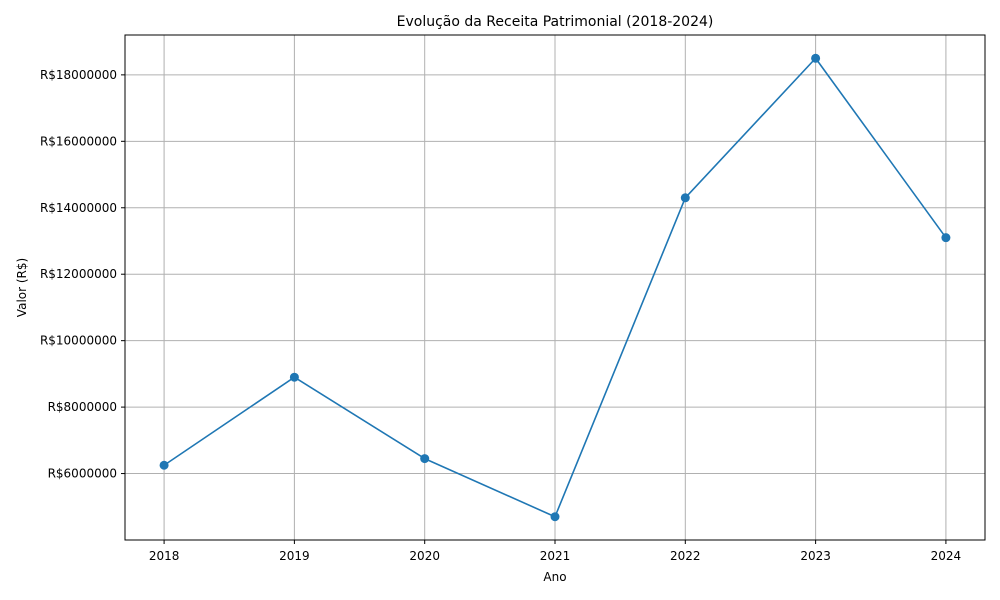 This screenshot has height=600, width=1000. I want to click on y-tick-label: R$6000000, so click(82, 474).